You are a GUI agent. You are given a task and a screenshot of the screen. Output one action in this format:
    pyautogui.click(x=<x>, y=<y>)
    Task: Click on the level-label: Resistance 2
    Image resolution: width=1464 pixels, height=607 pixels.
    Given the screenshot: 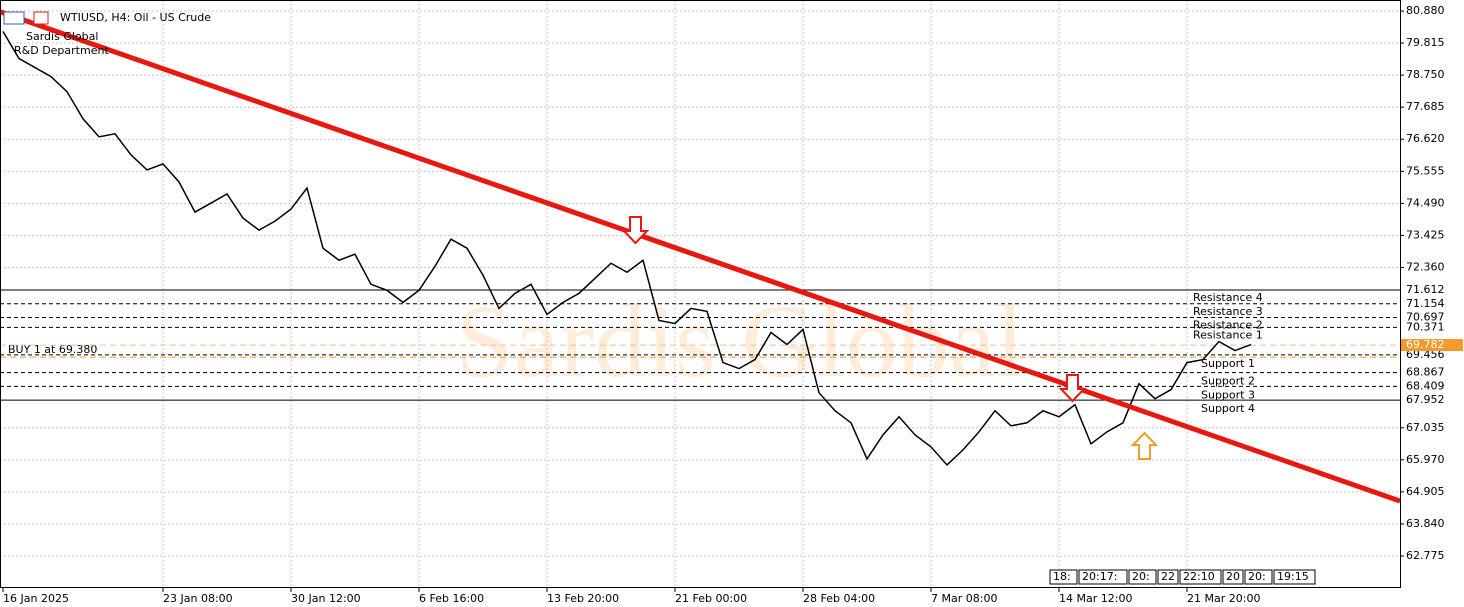 What is the action you would take?
    pyautogui.click(x=1228, y=325)
    